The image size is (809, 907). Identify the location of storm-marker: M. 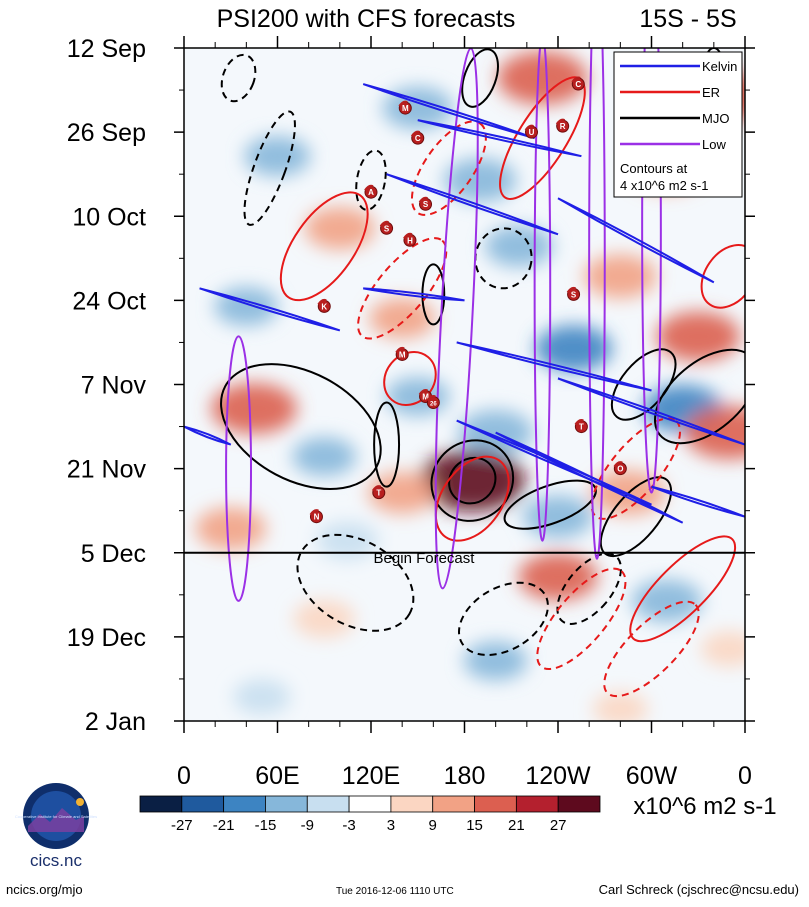
(405, 107).